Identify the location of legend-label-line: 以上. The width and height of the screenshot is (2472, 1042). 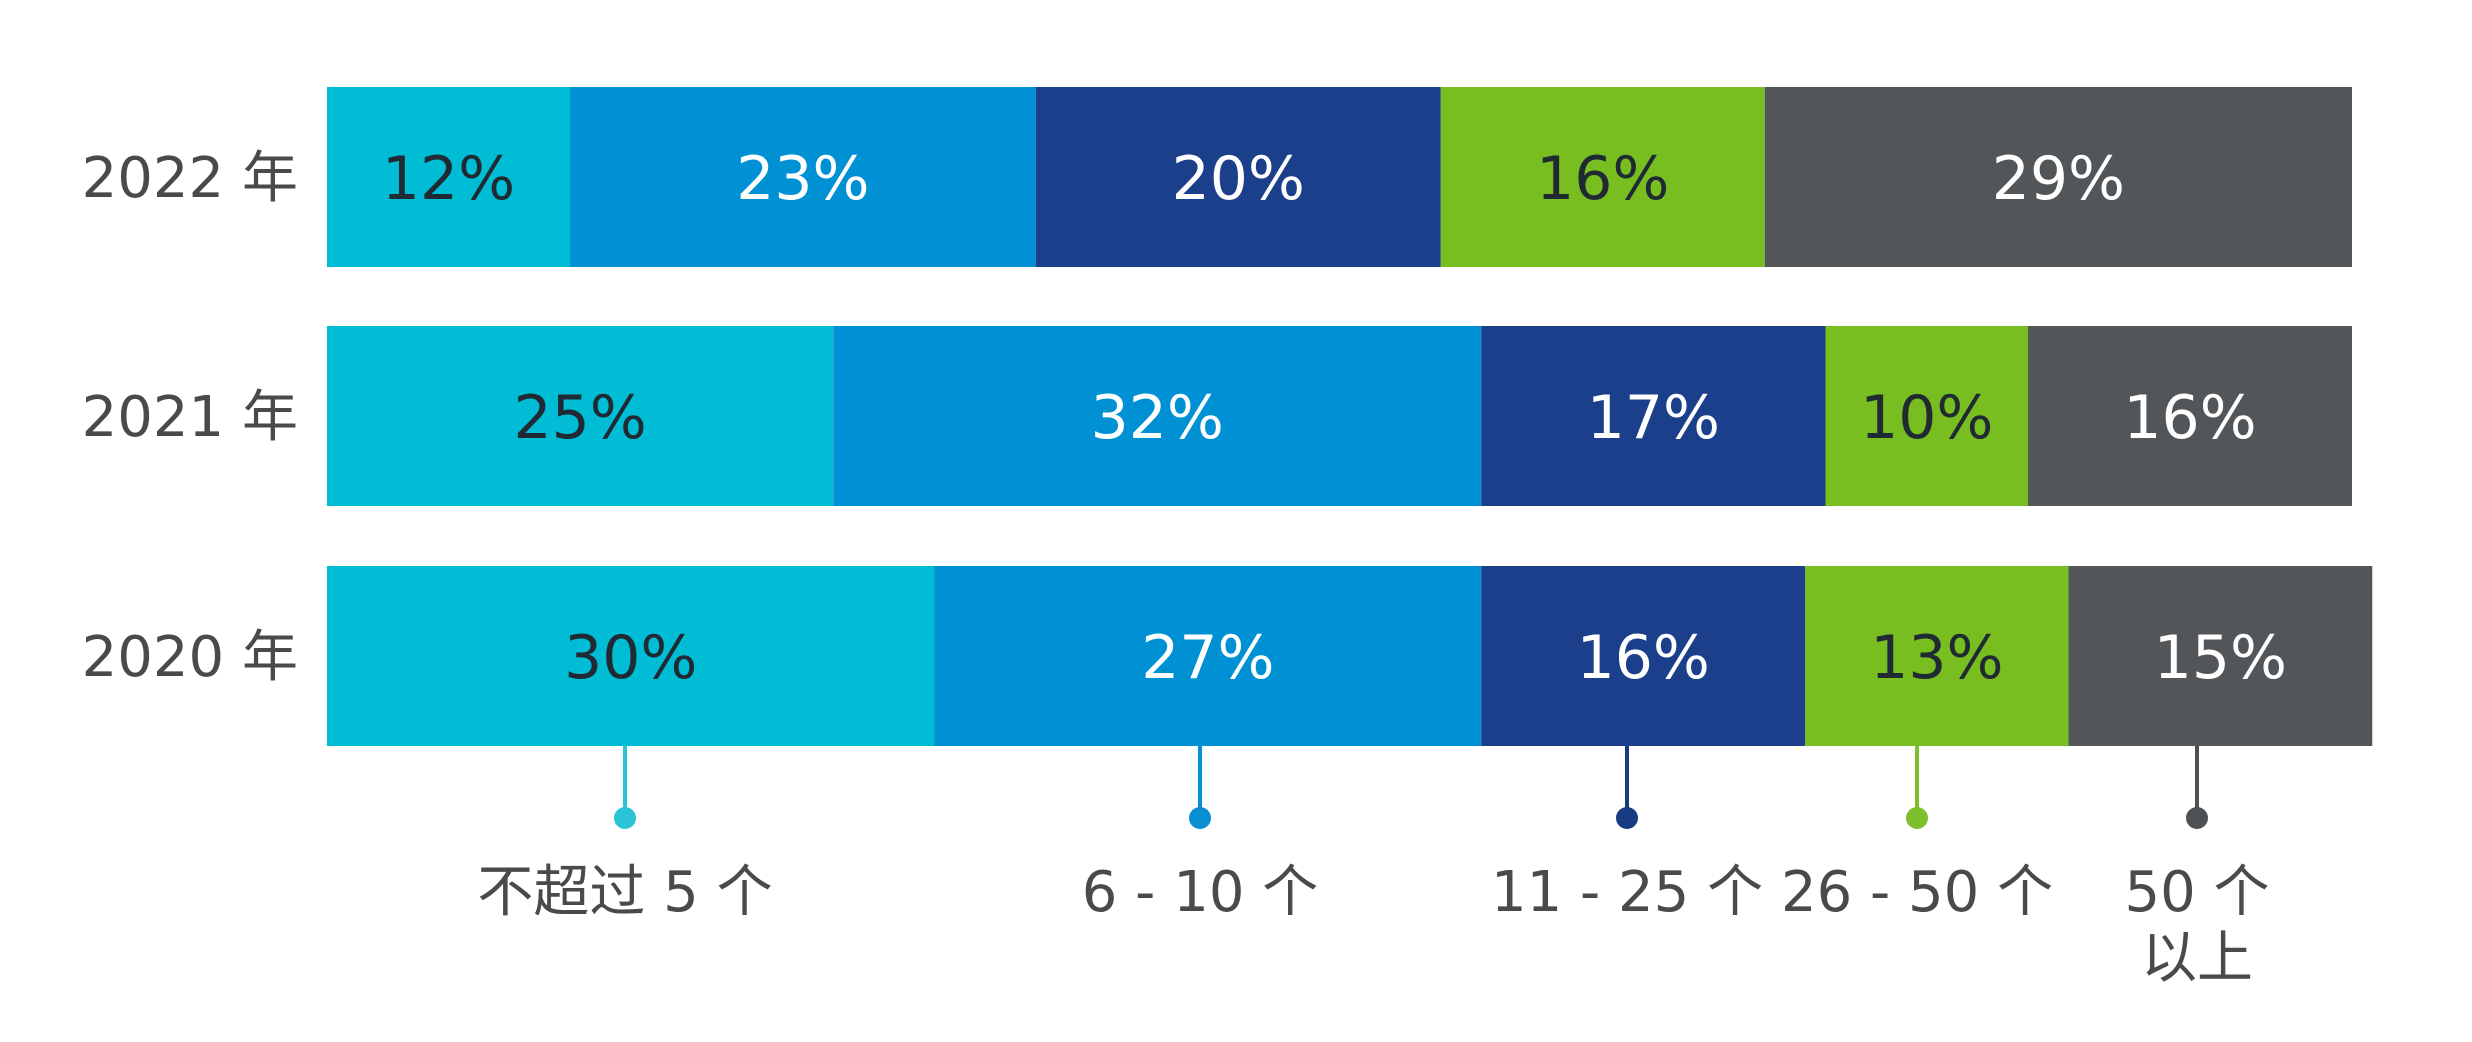
(2197, 958).